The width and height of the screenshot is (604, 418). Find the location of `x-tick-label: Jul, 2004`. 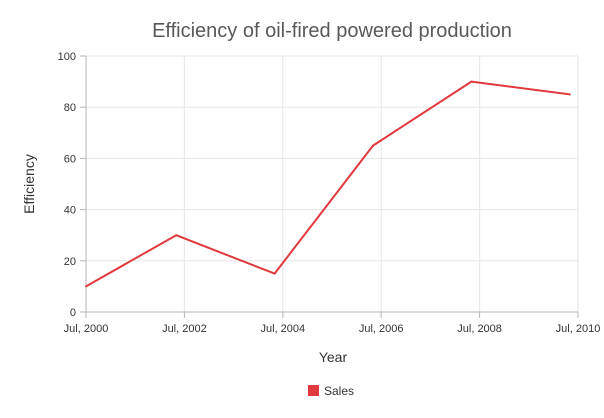

x-tick-label: Jul, 2004 is located at coordinates (282, 329).